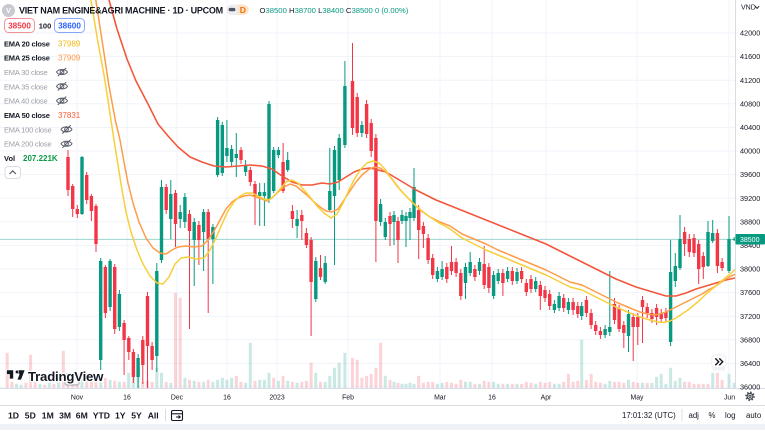  I want to click on svg-text: 37200, so click(750, 316).